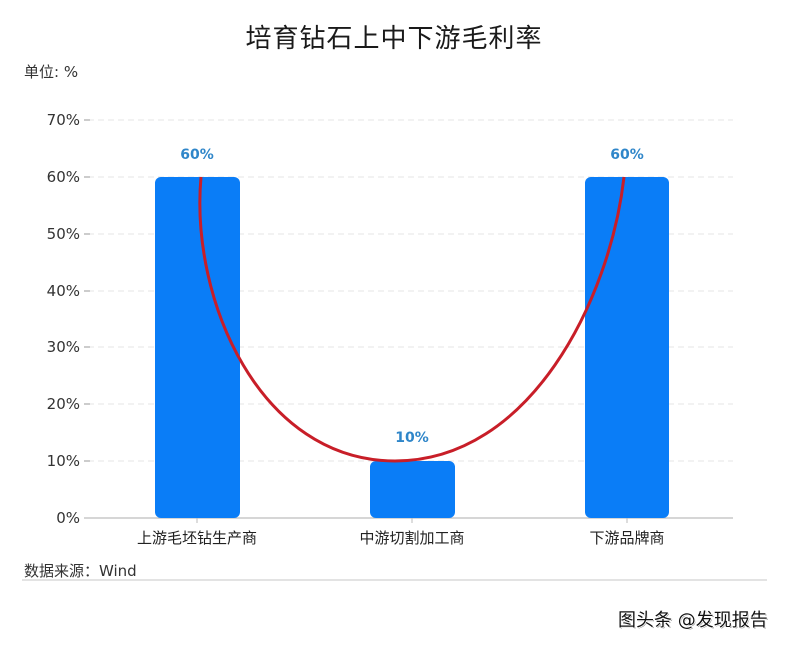 The image size is (788, 646). What do you see at coordinates (63, 120) in the screenshot?
I see `ytick-label: 70%` at bounding box center [63, 120].